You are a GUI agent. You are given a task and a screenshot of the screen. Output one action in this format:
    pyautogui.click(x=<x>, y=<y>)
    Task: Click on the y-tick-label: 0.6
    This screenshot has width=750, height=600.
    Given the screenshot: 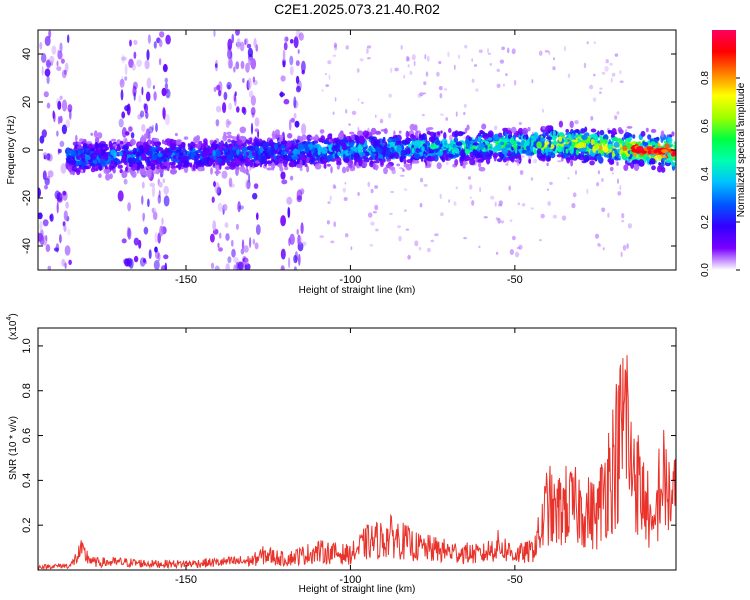 What is the action you would take?
    pyautogui.click(x=27, y=435)
    